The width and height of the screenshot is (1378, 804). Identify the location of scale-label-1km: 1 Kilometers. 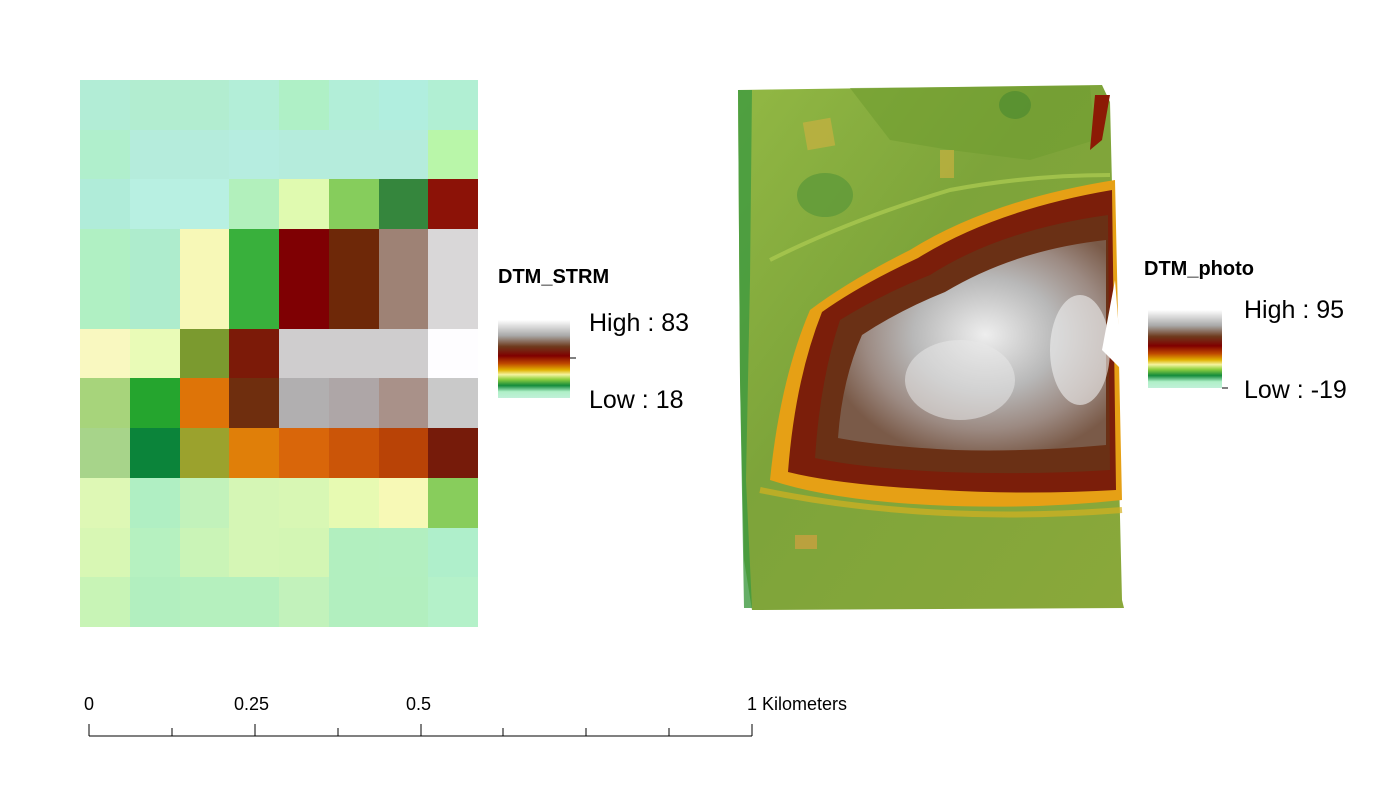
(797, 704).